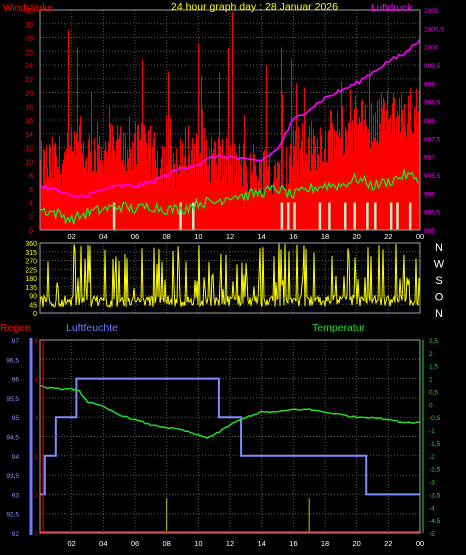 The height and width of the screenshot is (555, 466). Describe the element at coordinates (432, 213) in the screenshot. I see `pressure-tick-label: 995,5` at that location.